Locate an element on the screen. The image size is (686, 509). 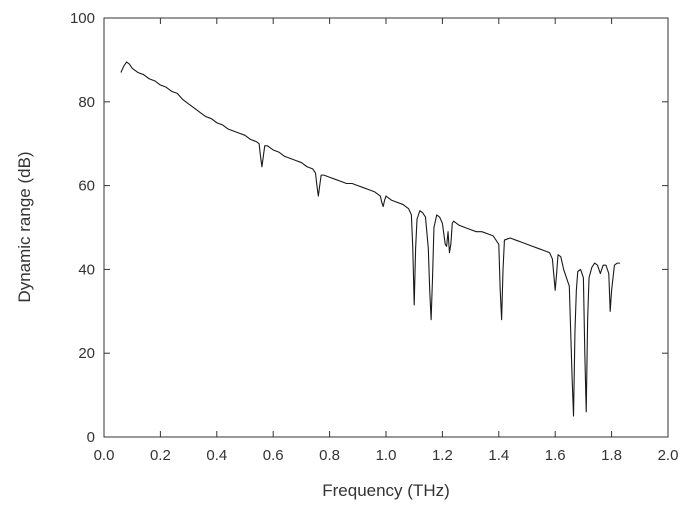
x-tick-label: 0.6 is located at coordinates (273, 455).